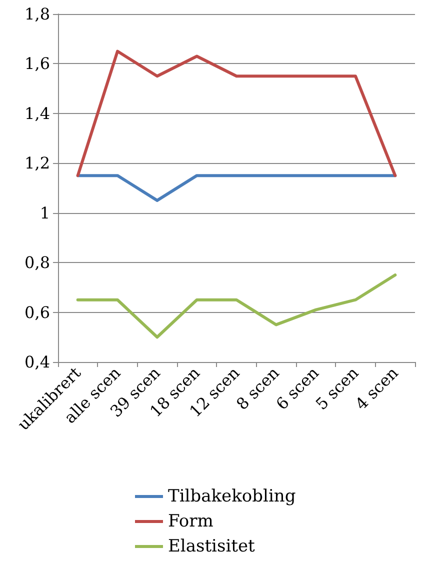 The height and width of the screenshot is (568, 425). I want to click on legend-label: Form, so click(191, 522).